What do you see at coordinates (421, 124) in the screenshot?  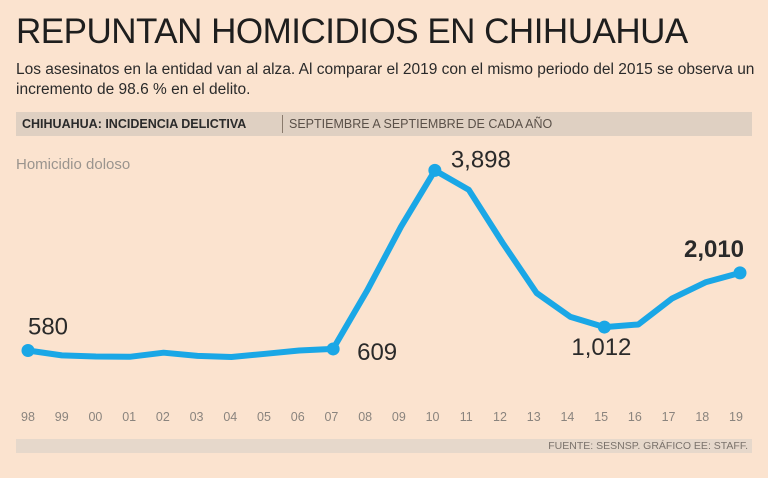 I see `chart-header-sub: SEPTIEMBRE A SEPTIEMBRE DE CADA AÑO` at bounding box center [421, 124].